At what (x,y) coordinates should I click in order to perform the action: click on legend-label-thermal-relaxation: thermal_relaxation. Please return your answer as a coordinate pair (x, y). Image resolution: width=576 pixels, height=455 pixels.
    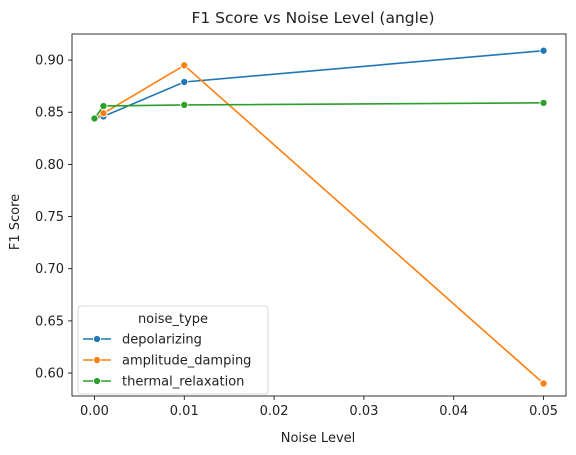
    Looking at the image, I should click on (183, 382).